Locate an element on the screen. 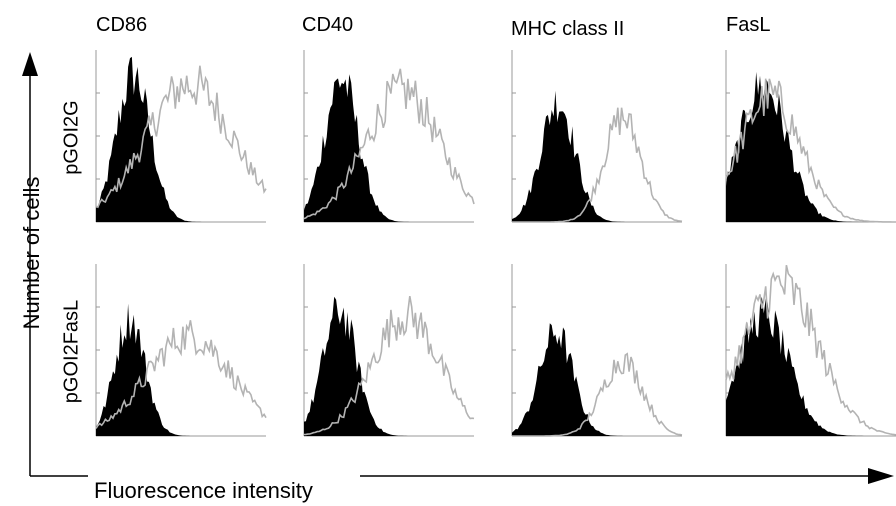 The width and height of the screenshot is (896, 506). histogram-panel-pgoi2g-fasl is located at coordinates (810, 136).